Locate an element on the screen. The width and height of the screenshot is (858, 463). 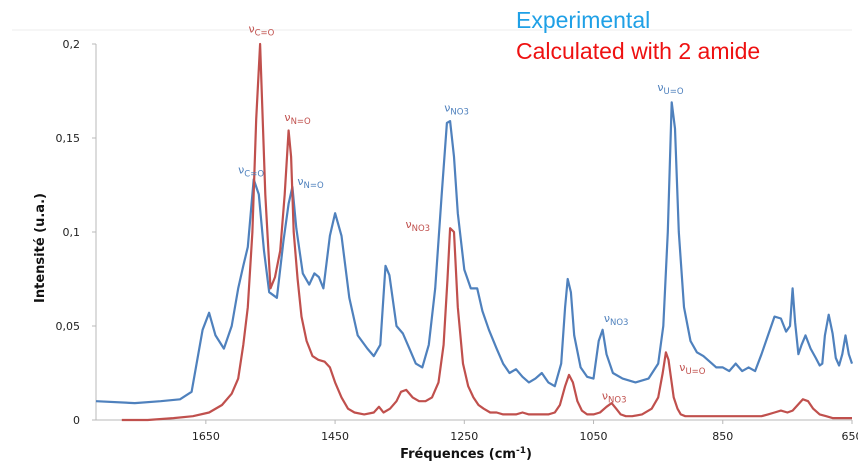
y-axis-title: Intensité (u.a.) is located at coordinates (40, 248).